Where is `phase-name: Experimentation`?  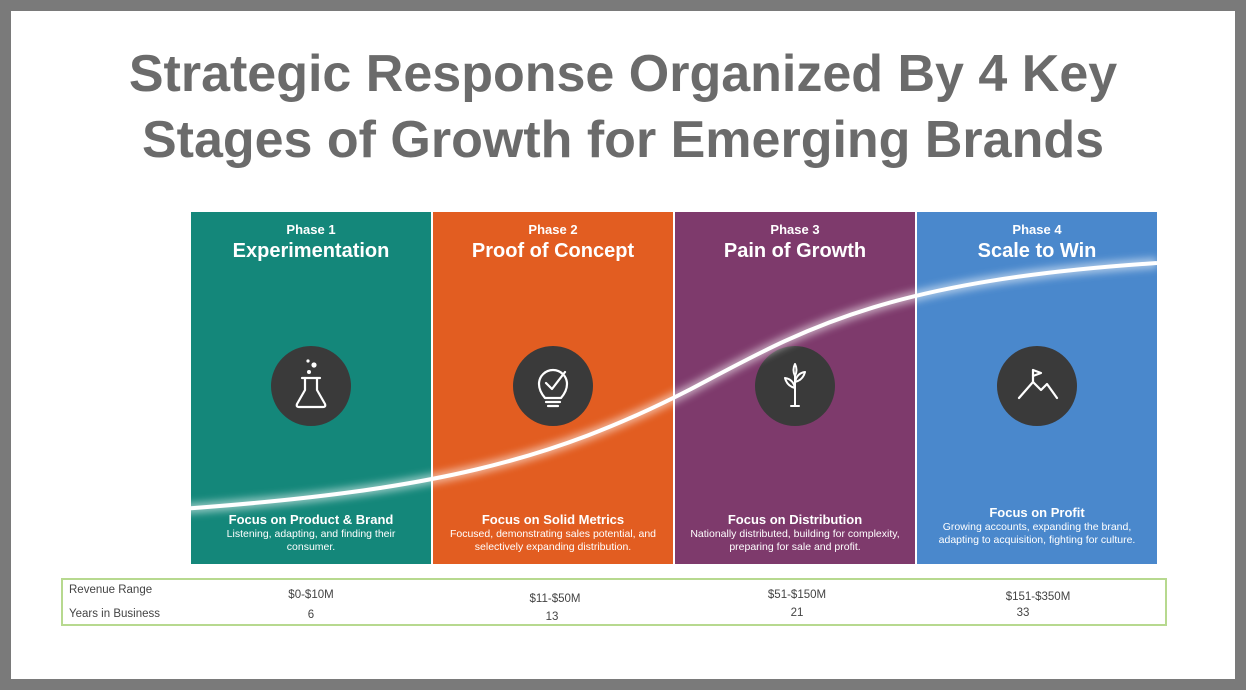 phase-name: Experimentation is located at coordinates (311, 251).